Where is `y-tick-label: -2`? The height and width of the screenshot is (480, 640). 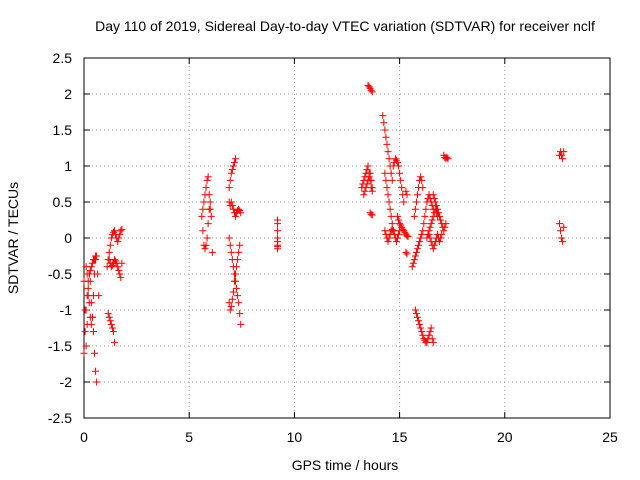 y-tick-label: -2 is located at coordinates (66, 382).